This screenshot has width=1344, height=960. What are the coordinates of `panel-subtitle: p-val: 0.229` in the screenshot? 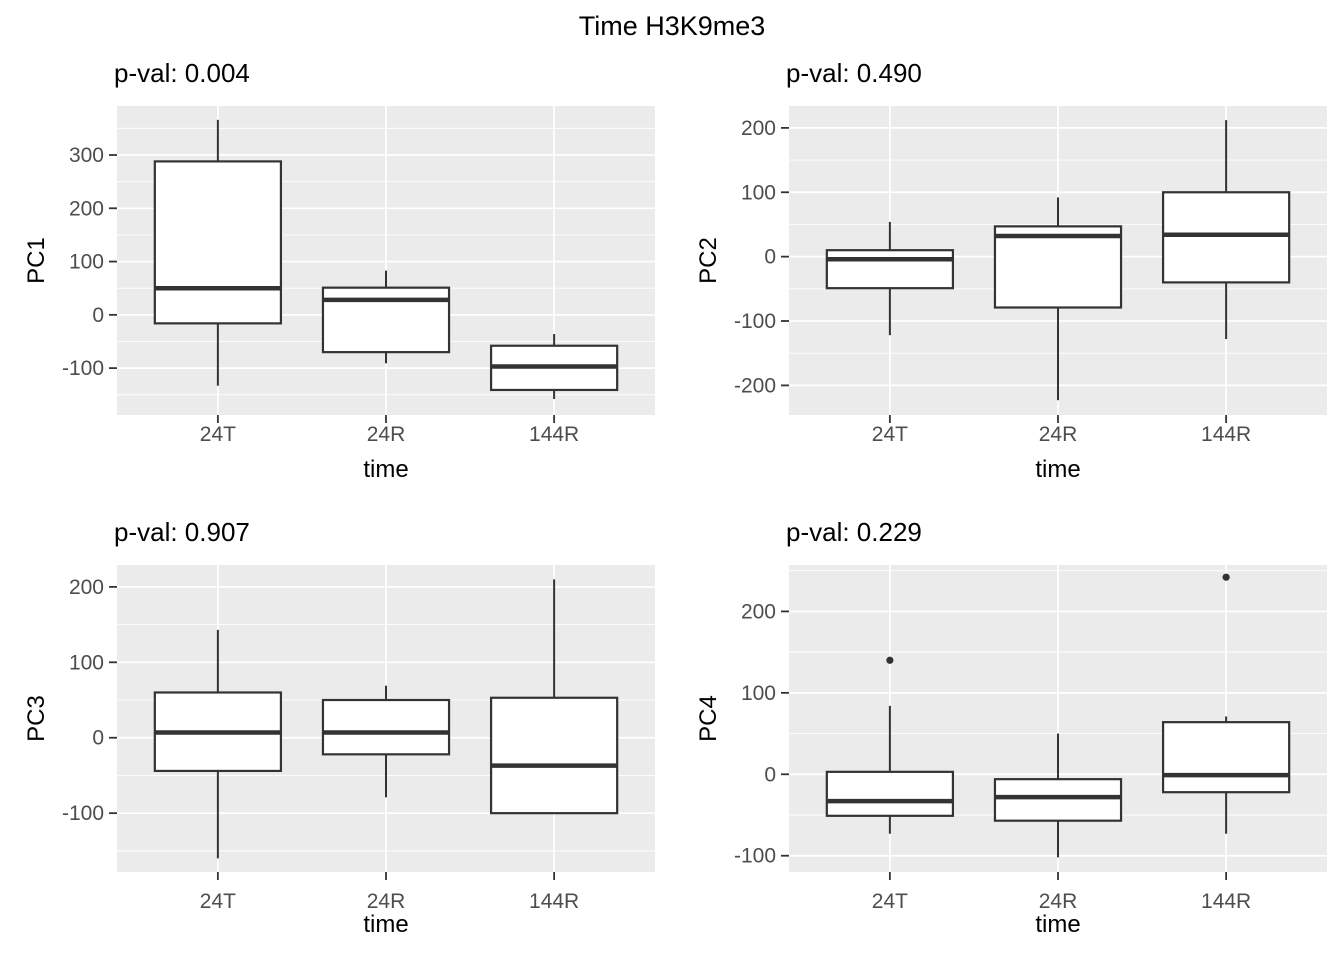 It's located at (854, 532).